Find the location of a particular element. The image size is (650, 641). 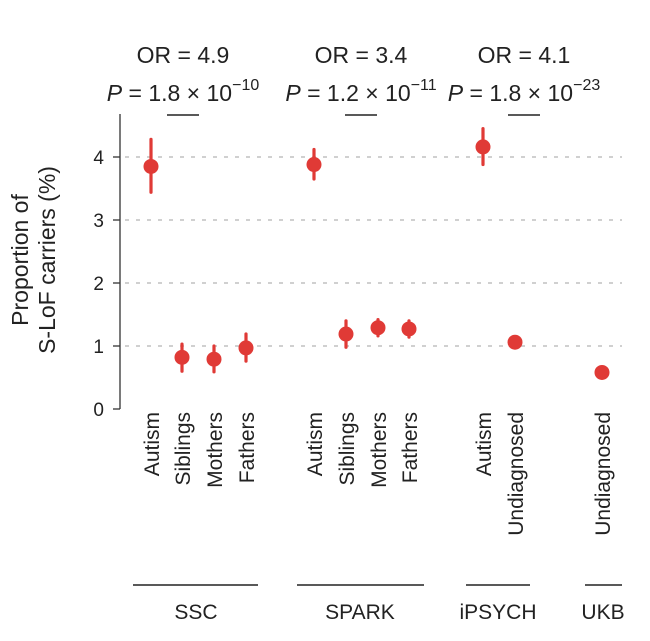

y-tick-label: 0 is located at coordinates (98, 410).